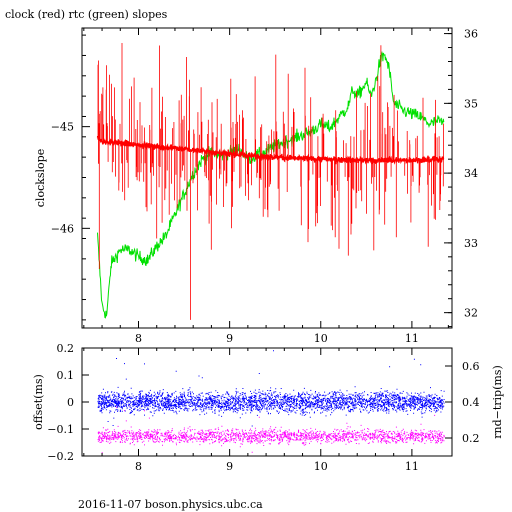 This screenshot has height=512, width=512. I want to click on rndtrip-series, so click(271, 426).